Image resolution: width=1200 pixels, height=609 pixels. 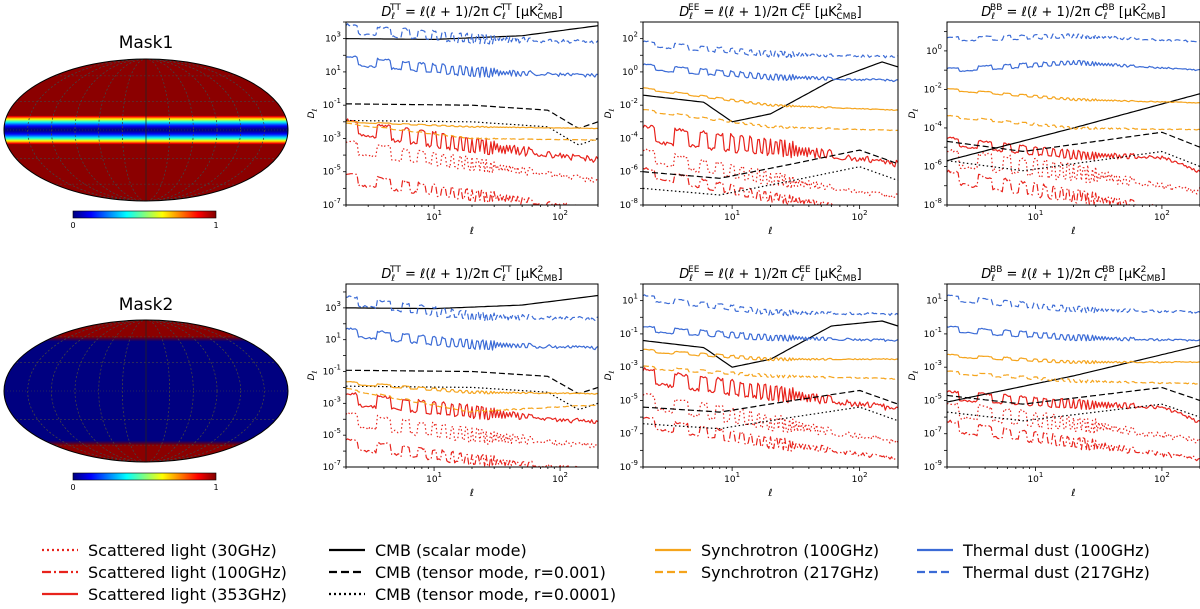 What do you see at coordinates (496, 594) in the screenshot?
I see `legend-label: CMB (tensor mode, r=0.0001)` at bounding box center [496, 594].